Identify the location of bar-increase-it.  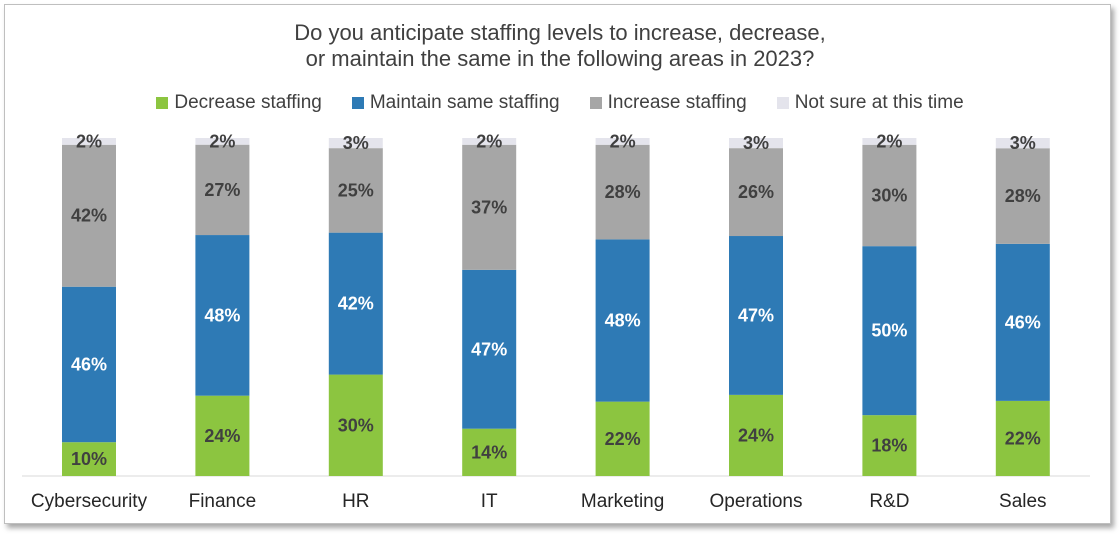
(489, 207).